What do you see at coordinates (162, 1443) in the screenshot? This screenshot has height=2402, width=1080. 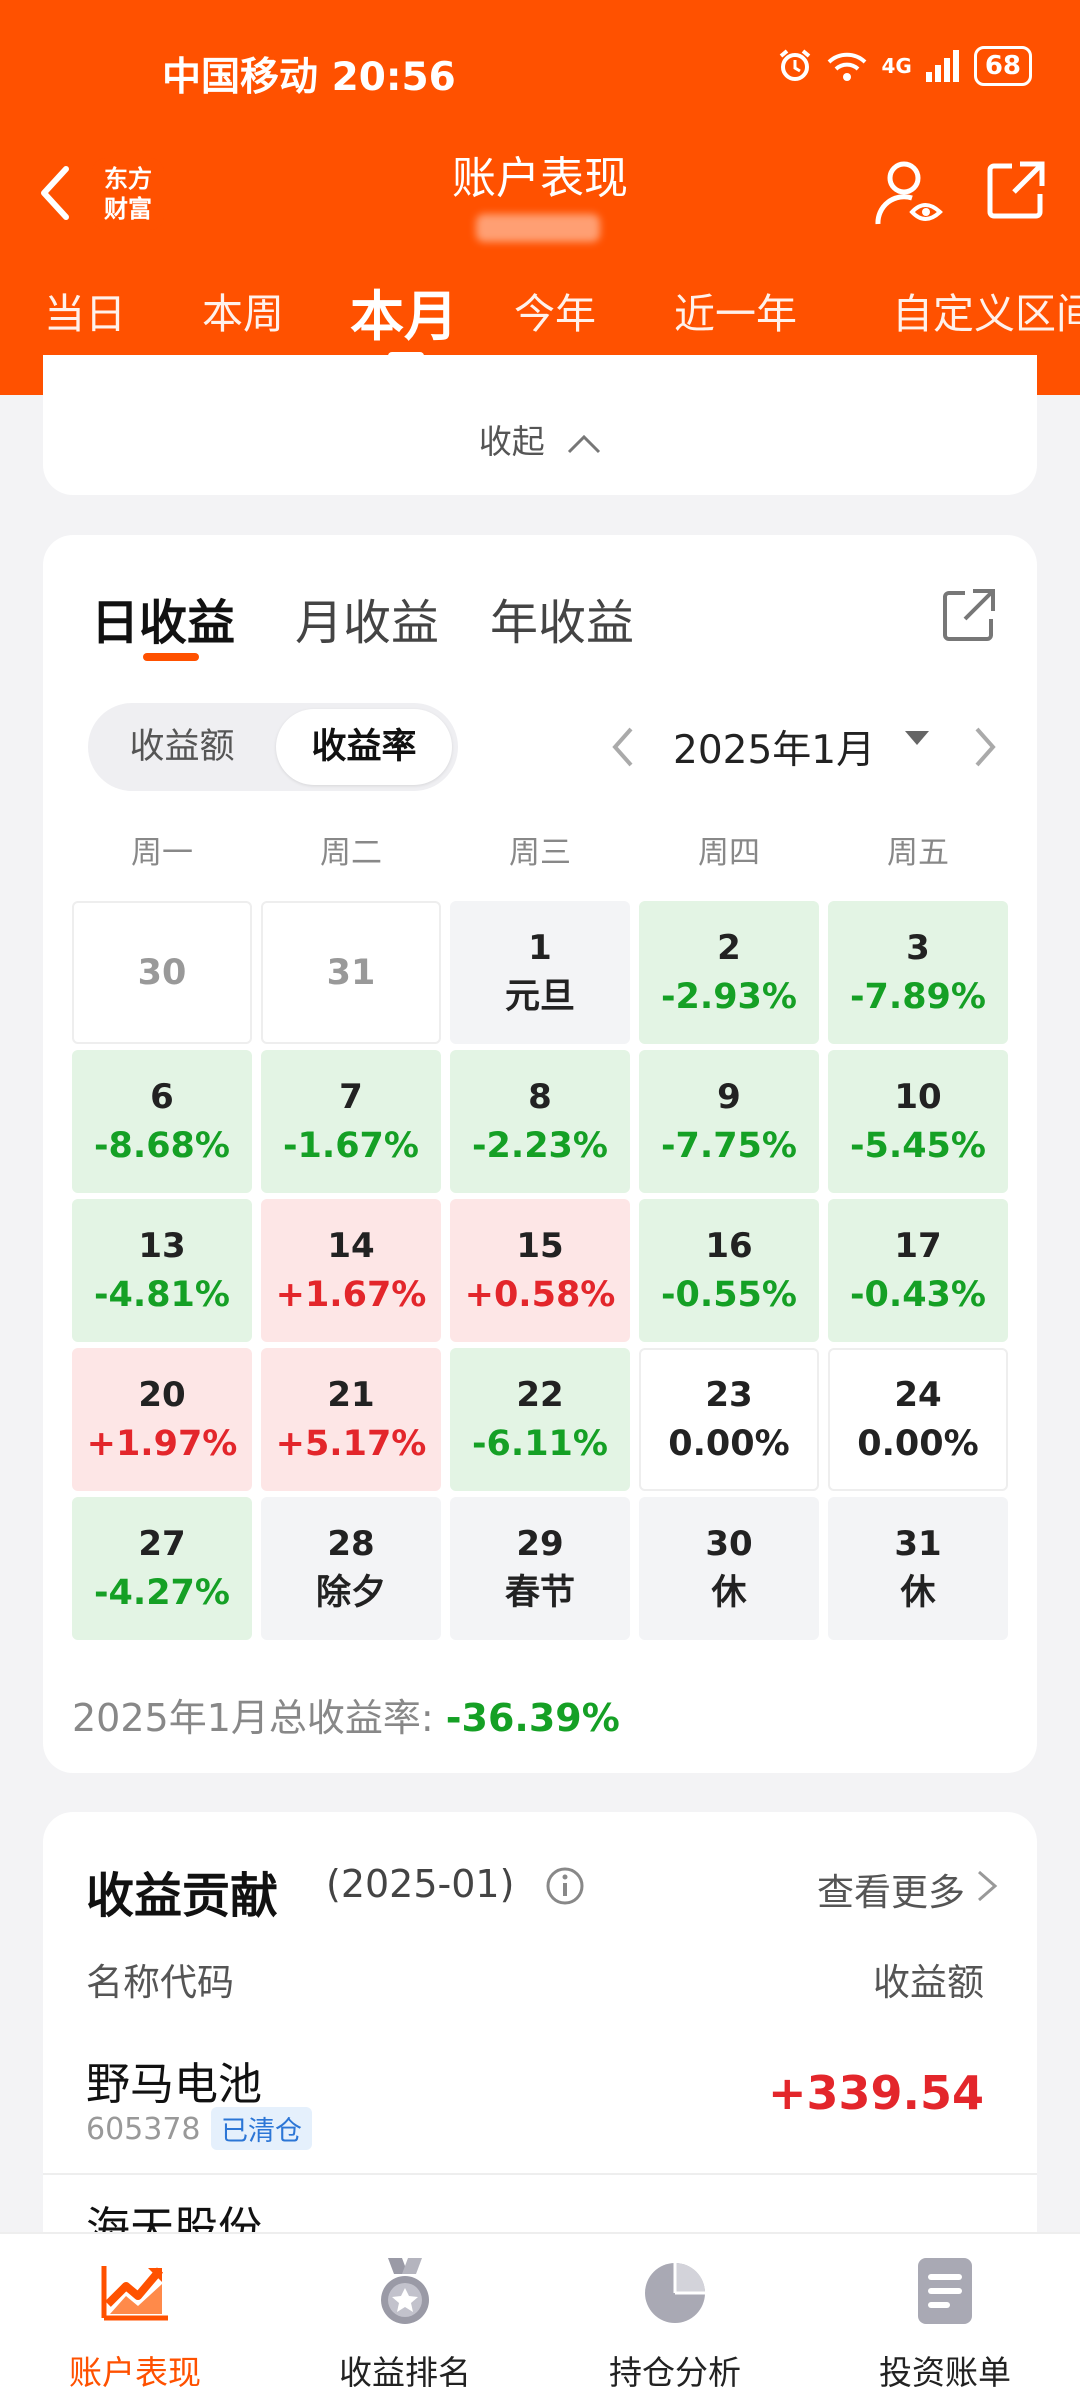 I see `calendar-day-value: +1.97%` at bounding box center [162, 1443].